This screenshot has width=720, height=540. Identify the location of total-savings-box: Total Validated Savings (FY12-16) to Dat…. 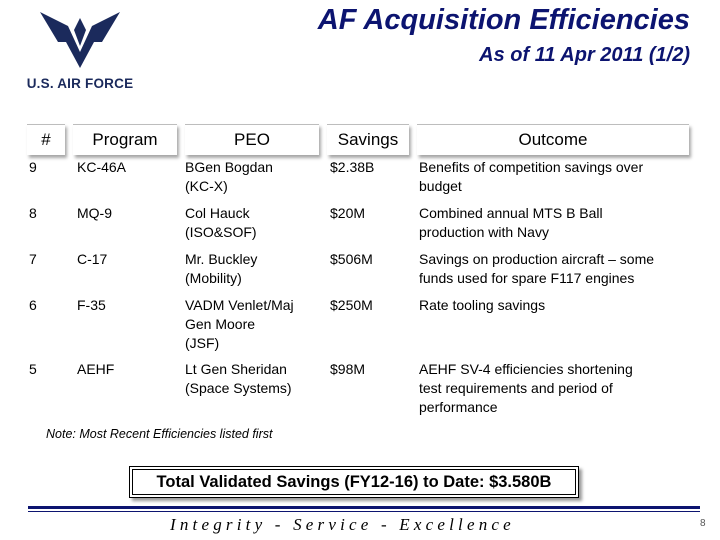
(354, 482).